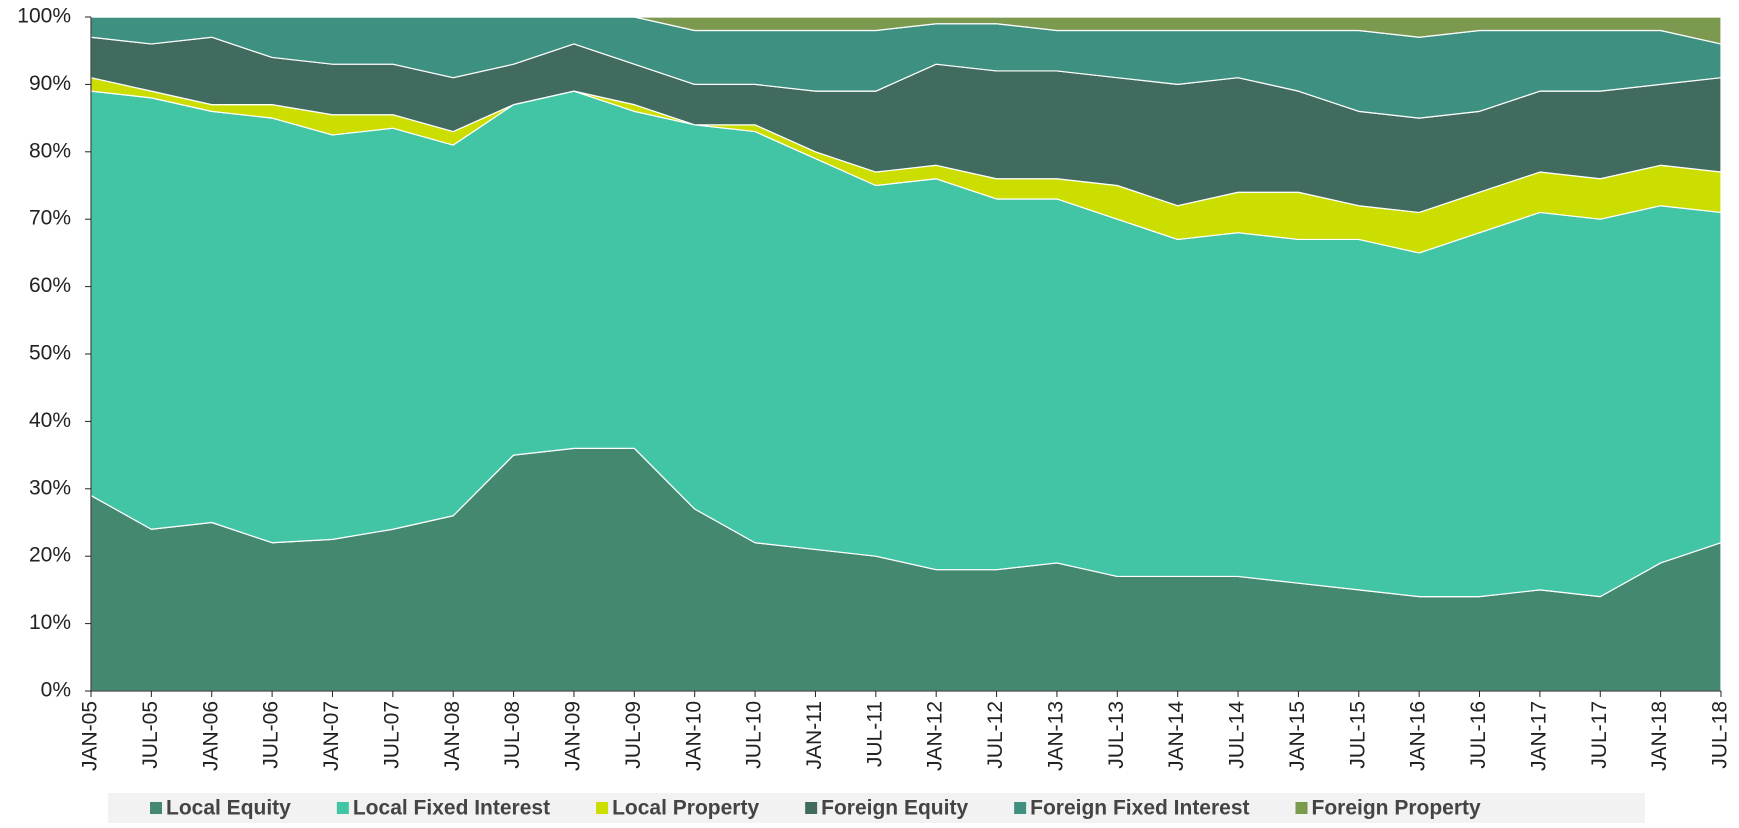  What do you see at coordinates (573, 736) in the screenshot?
I see `x-tick-label: JAN-09` at bounding box center [573, 736].